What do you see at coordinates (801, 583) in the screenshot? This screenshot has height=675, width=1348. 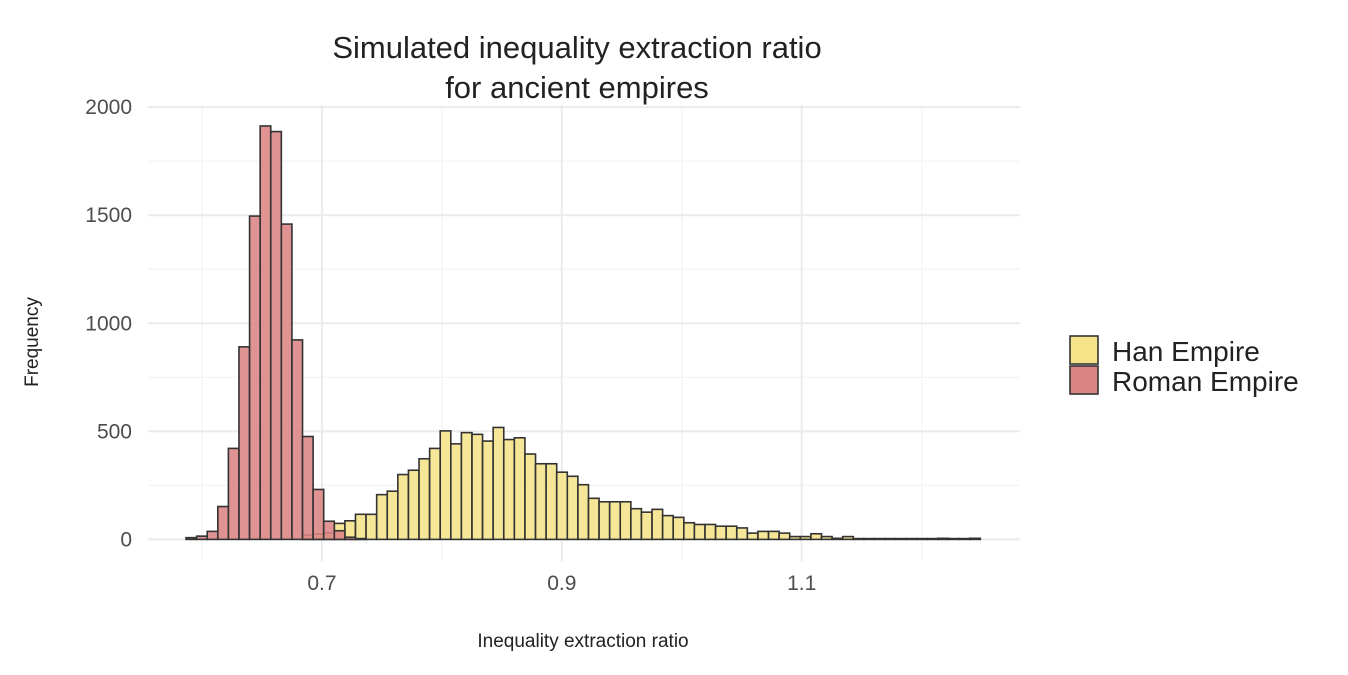 I see `x-tick-label: 1.1` at bounding box center [801, 583].